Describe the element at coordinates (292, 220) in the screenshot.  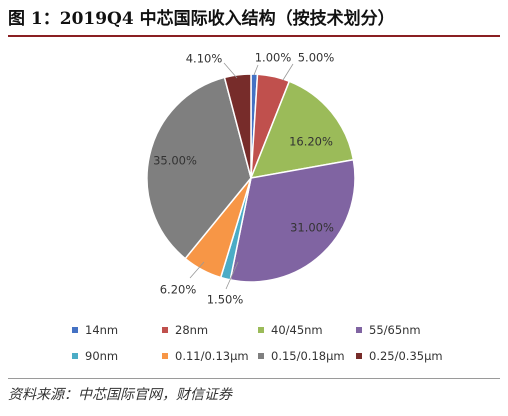
I see `pie-slice-55-65nm` at that location.